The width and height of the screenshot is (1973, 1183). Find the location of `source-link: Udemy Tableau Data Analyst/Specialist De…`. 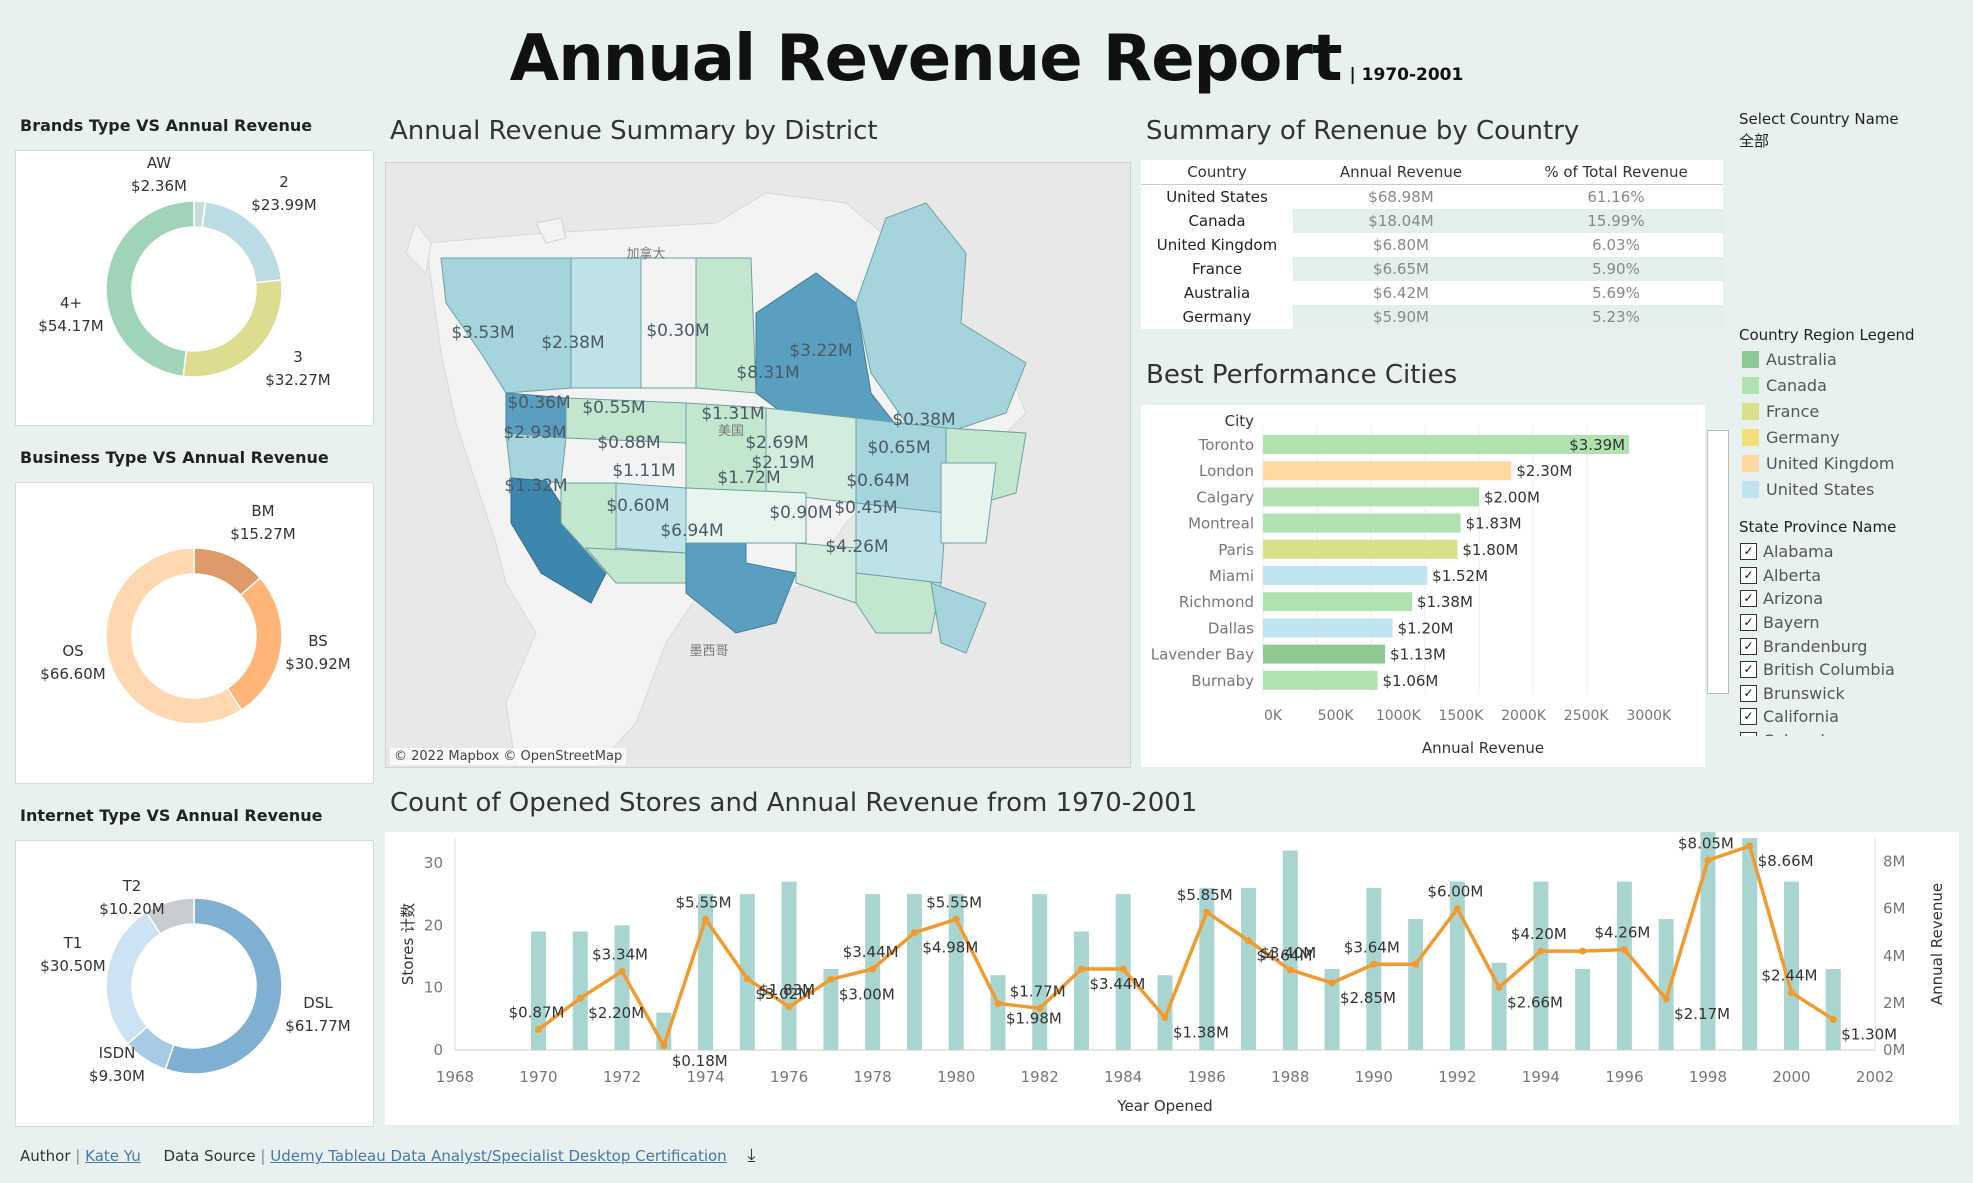

source-link: Udemy Tableau Data Analyst/Specialist De… is located at coordinates (498, 1156).